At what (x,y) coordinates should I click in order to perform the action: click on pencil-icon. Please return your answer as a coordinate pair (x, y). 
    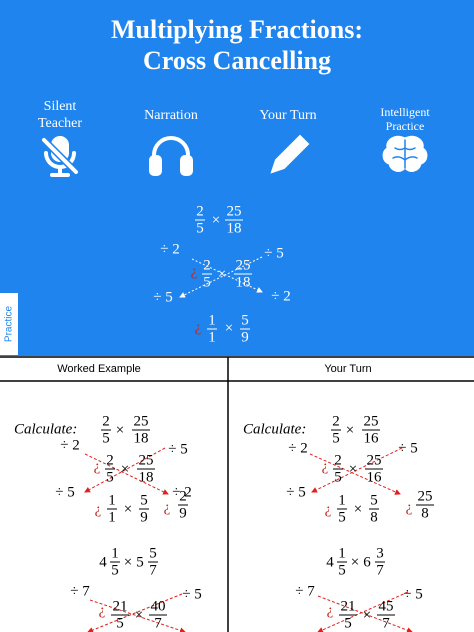
    Looking at the image, I should click on (290, 154).